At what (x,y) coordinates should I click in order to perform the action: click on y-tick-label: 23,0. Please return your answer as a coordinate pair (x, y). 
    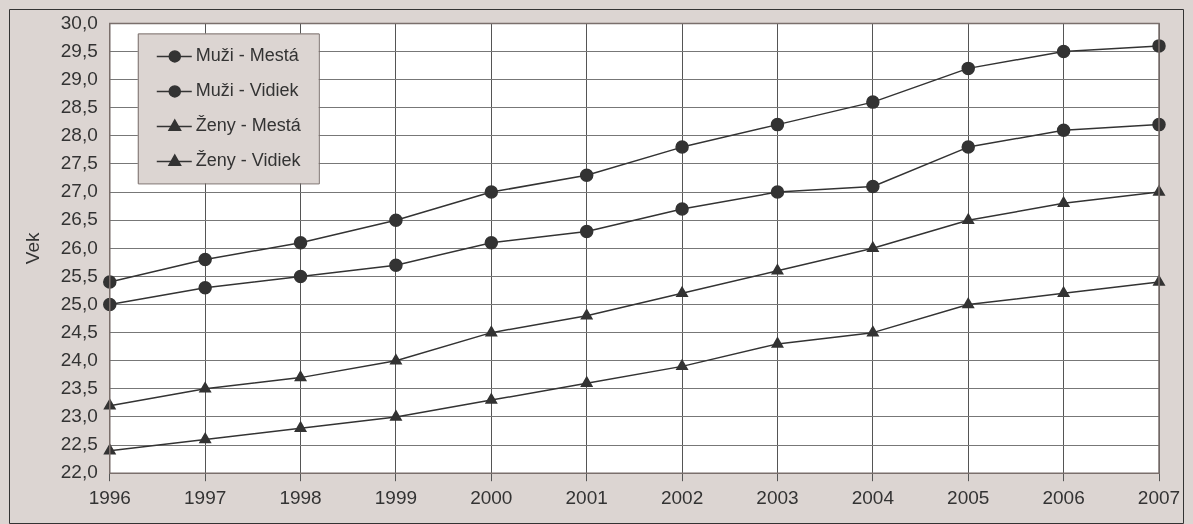
    Looking at the image, I should click on (79, 416).